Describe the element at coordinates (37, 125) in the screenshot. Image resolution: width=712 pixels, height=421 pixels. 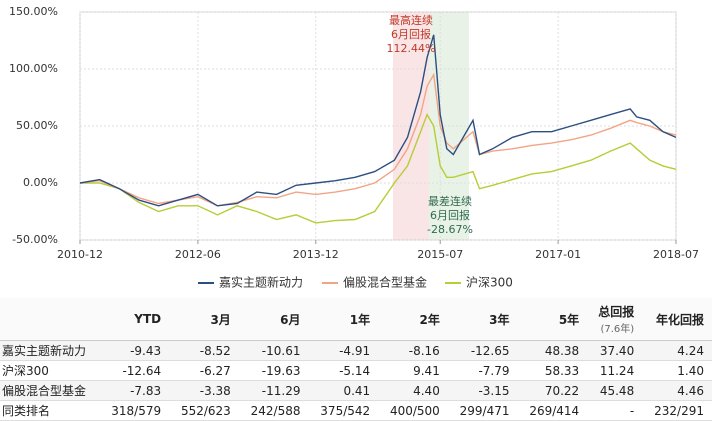
I see `y-tick-label: 50.00%` at that location.